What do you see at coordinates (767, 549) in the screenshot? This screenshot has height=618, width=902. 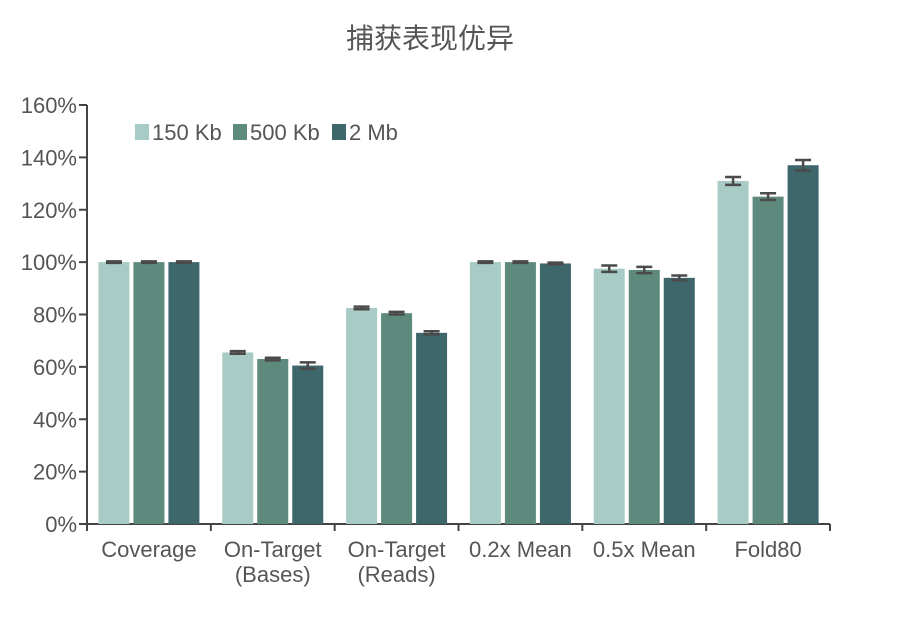 I see `x-tick-label: Fold80` at bounding box center [767, 549].